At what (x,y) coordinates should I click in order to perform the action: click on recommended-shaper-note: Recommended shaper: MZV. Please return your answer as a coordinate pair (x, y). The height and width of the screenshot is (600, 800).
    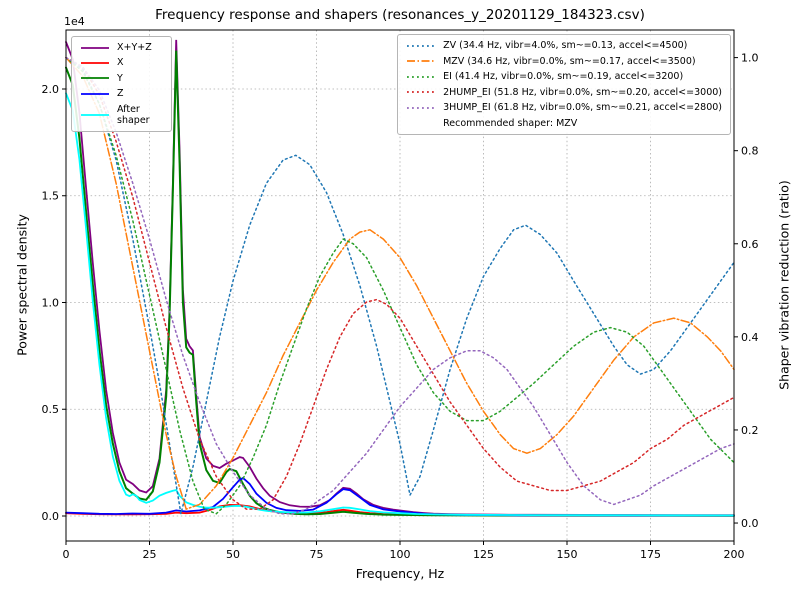
    Looking at the image, I should click on (510, 123).